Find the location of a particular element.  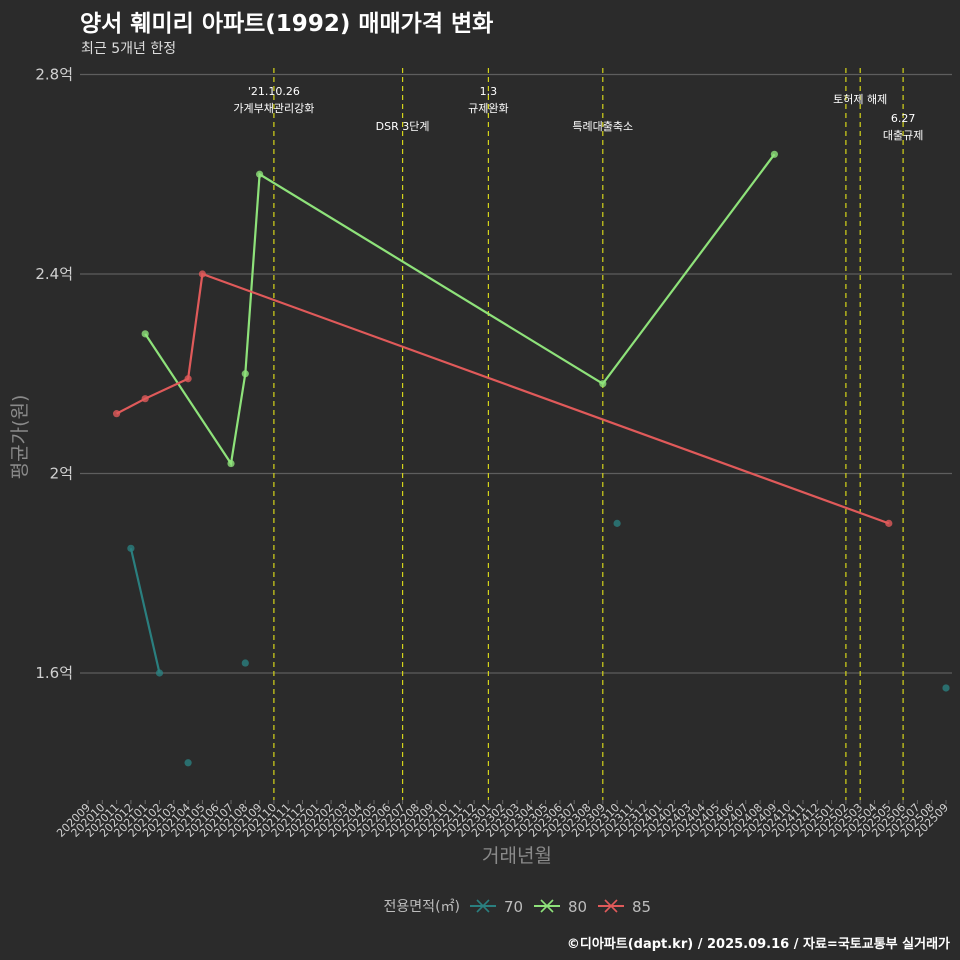

event-label: 6.27 is located at coordinates (903, 118).